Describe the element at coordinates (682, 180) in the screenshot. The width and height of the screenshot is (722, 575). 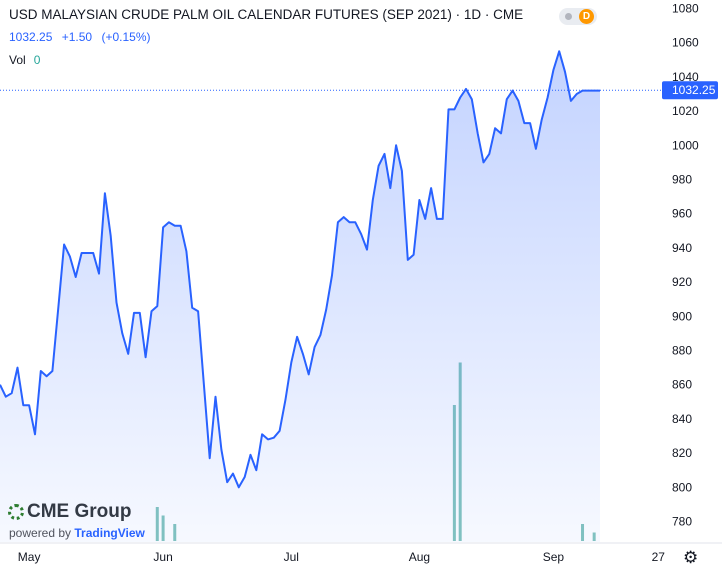
I see `price-tick-label: 980` at that location.